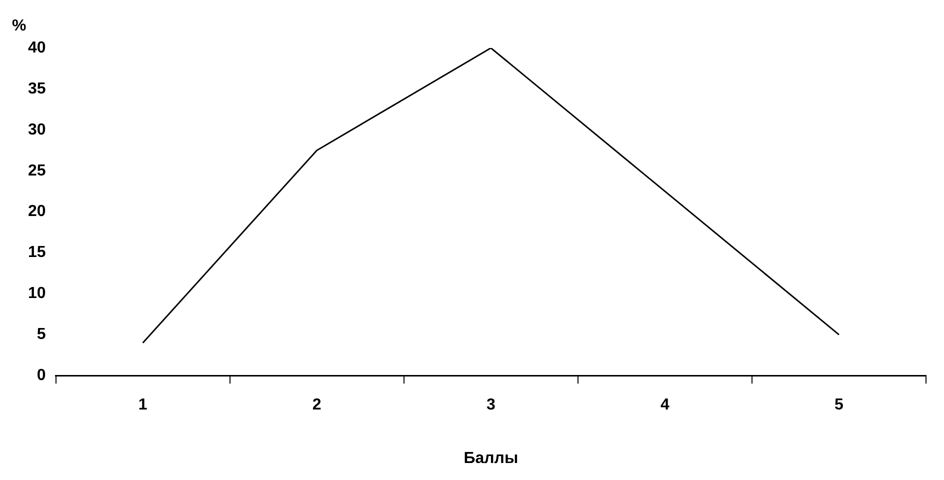 This screenshot has width=944, height=480. I want to click on y-tick-label: 5, so click(41, 335).